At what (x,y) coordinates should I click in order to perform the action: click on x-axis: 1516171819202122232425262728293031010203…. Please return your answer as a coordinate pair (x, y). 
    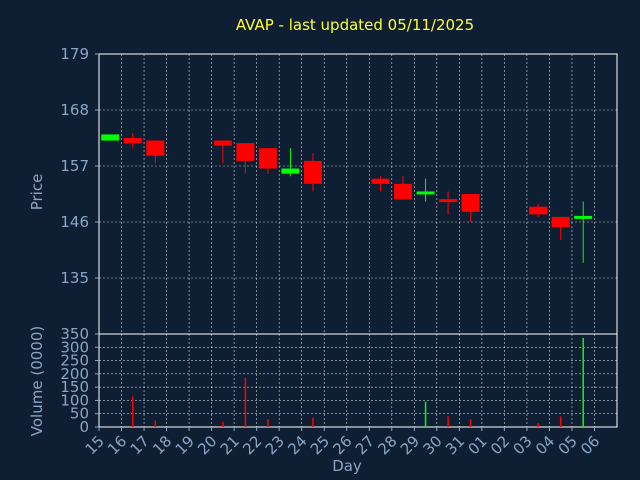
    Looking at the image, I should click on (342, 442).